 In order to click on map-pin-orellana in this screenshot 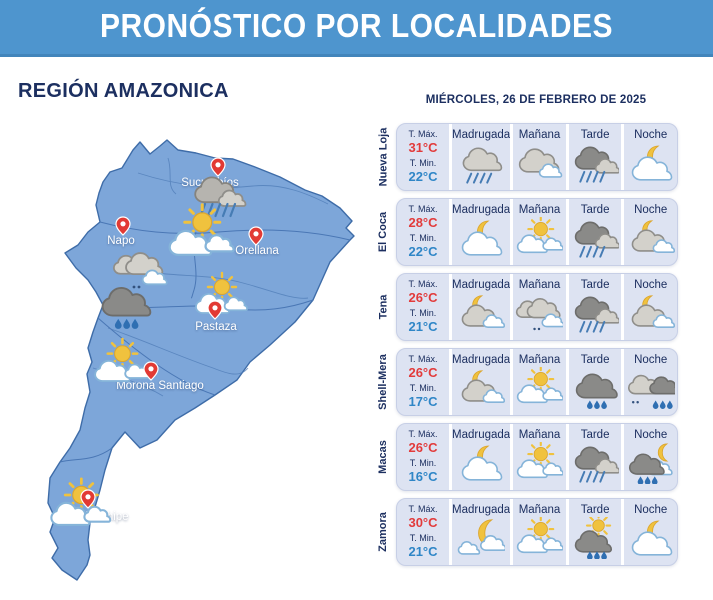, I will do `click(256, 236)`.